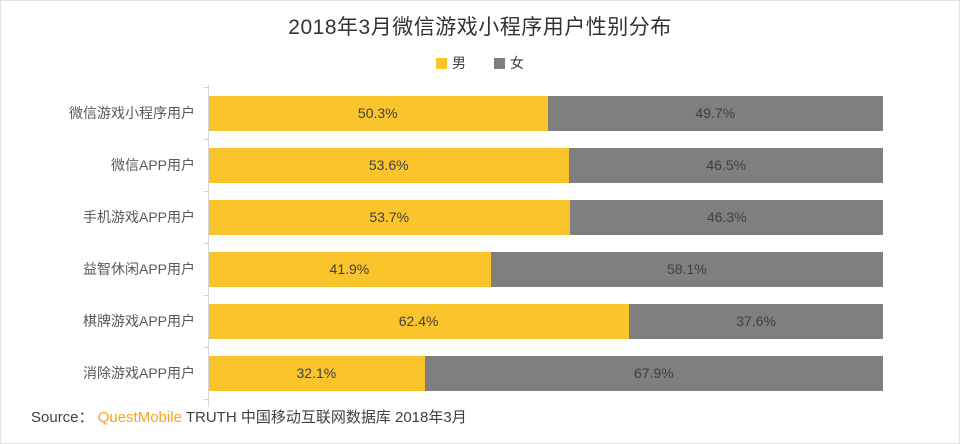 This screenshot has height=444, width=960. Describe the element at coordinates (517, 63) in the screenshot. I see `legend-label-female: 女` at that location.